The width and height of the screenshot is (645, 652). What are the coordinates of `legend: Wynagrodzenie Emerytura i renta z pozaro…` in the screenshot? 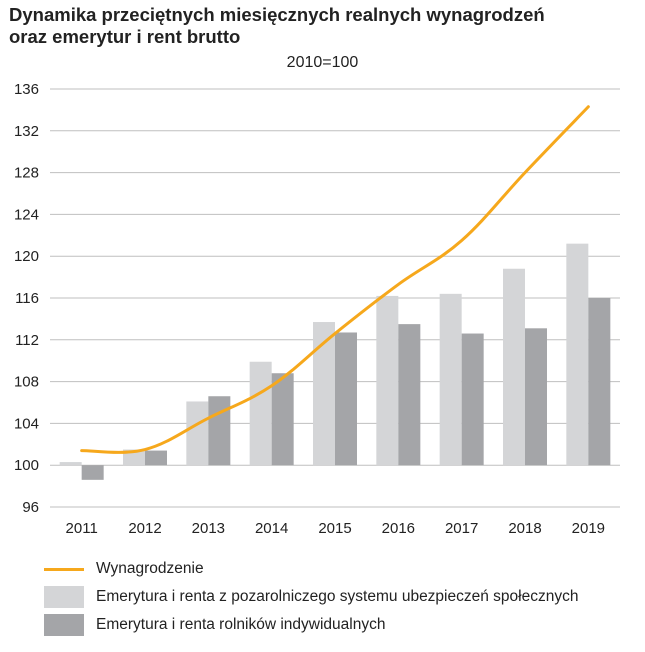 It's located at (311, 598).